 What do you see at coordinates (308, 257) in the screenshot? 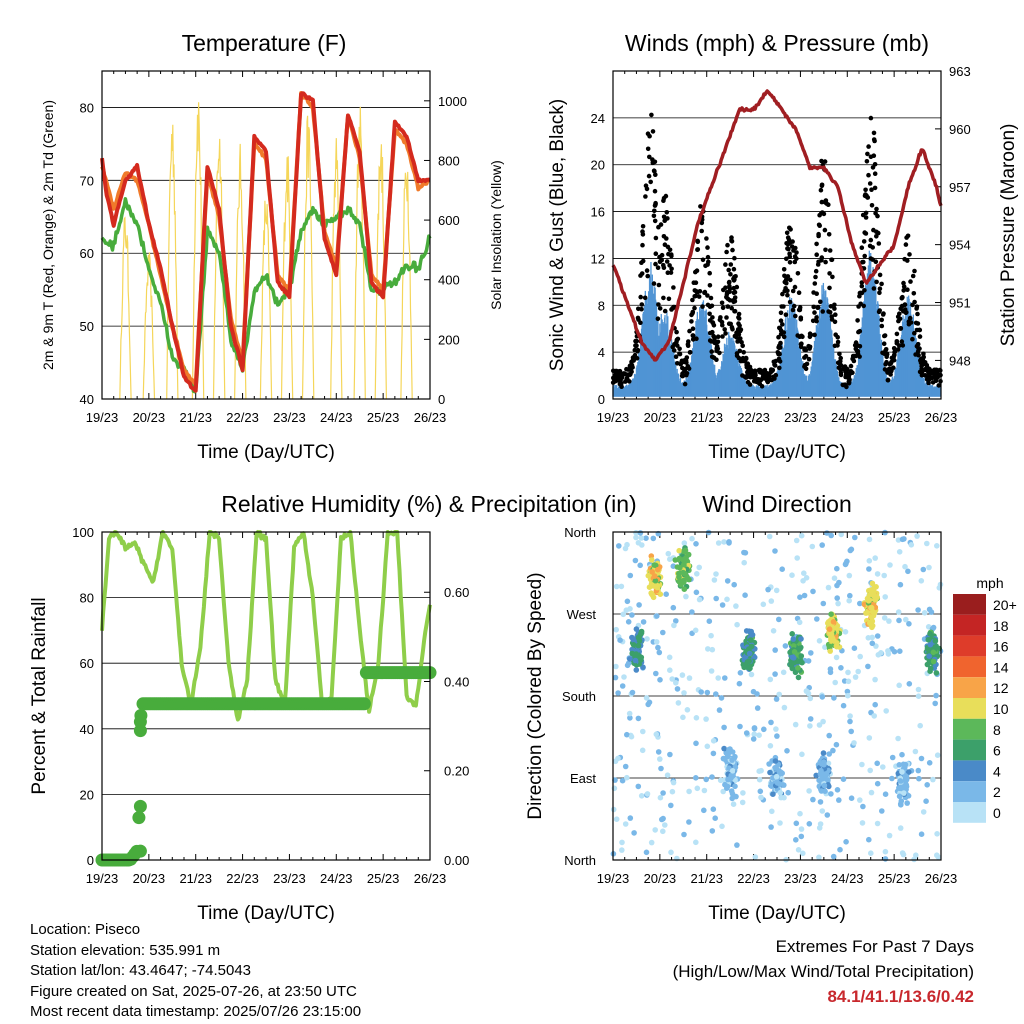
I see `insolation-series` at bounding box center [308, 257].